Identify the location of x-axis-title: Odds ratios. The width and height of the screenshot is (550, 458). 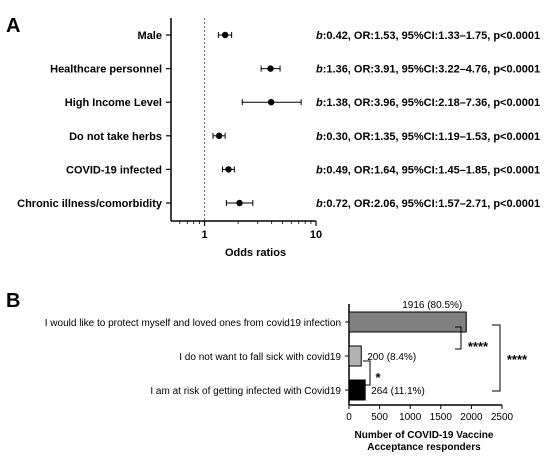
(255, 253).